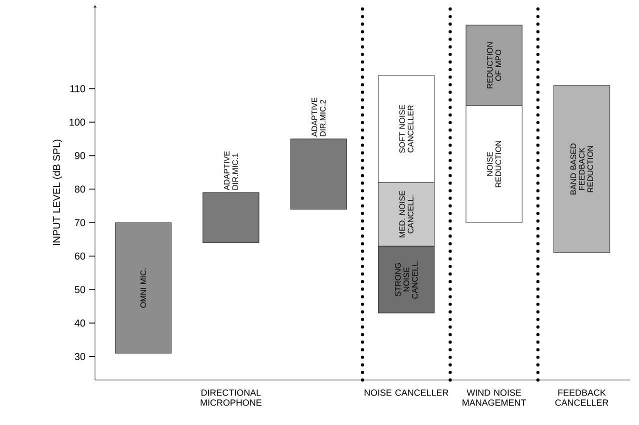 The height and width of the screenshot is (425, 639). What do you see at coordinates (78, 122) in the screenshot?
I see `y-tick-label: 100` at bounding box center [78, 122].